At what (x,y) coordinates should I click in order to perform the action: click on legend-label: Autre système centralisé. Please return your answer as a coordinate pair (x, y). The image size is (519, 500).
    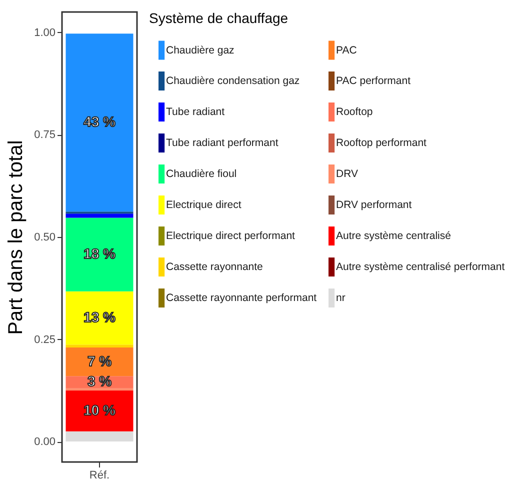
    Looking at the image, I should click on (394, 236).